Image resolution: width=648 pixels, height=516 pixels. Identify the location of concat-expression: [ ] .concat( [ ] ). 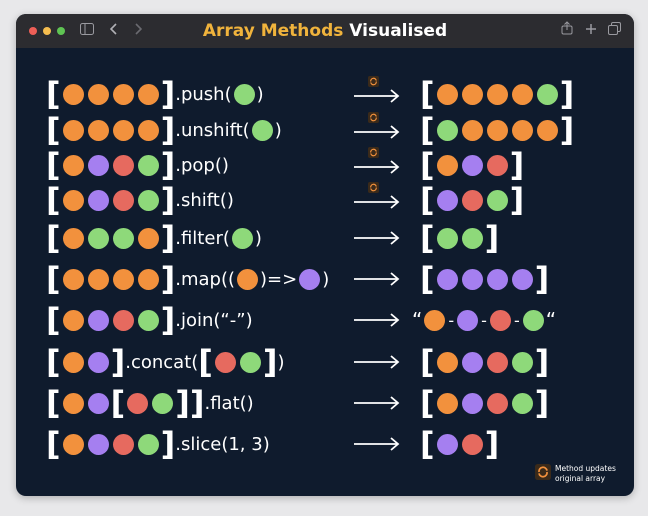
(165, 362).